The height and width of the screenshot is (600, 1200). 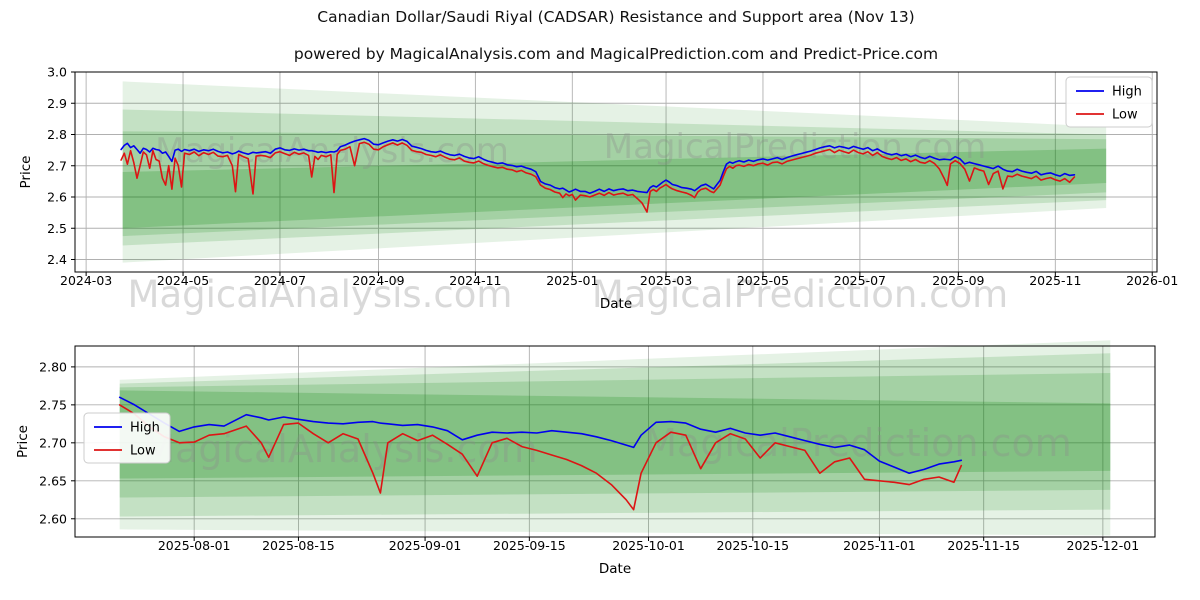 I want to click on y-tick-label: 2.80, so click(x=53, y=366).